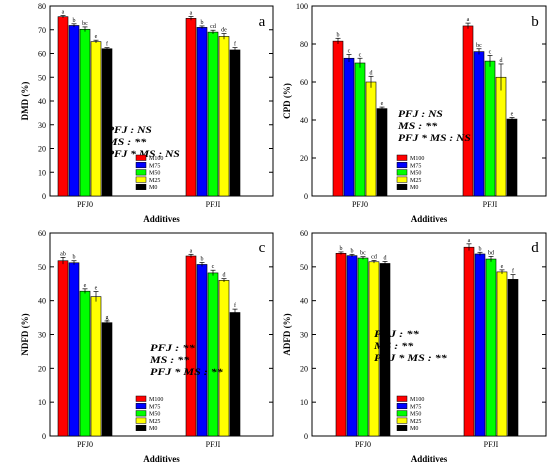 The width and height of the screenshot is (550, 467). What do you see at coordinates (429, 459) in the screenshot?
I see `x-axis-label: Additives` at bounding box center [429, 459].